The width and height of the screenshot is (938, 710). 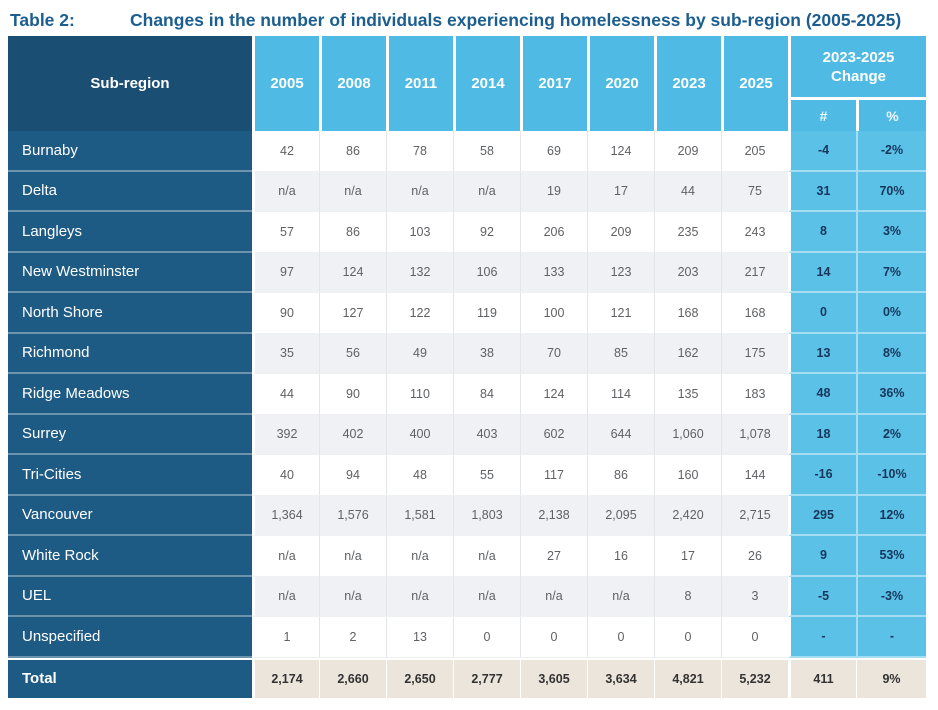 I want to click on change-num-cell: 31, so click(x=822, y=191).